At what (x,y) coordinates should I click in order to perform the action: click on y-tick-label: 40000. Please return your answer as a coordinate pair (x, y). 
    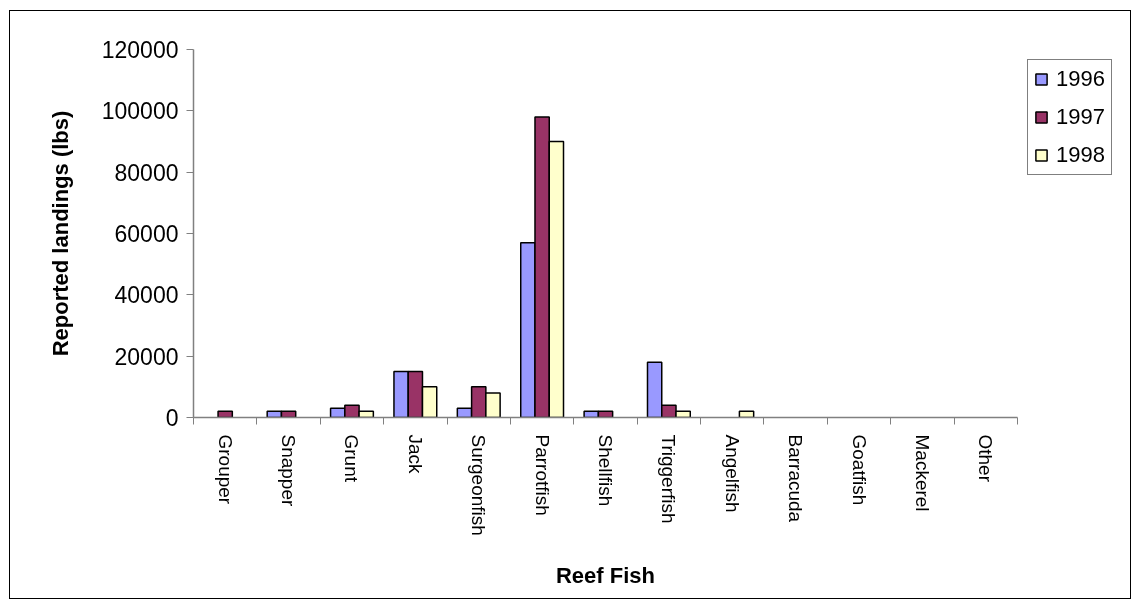
    Looking at the image, I should click on (146, 295).